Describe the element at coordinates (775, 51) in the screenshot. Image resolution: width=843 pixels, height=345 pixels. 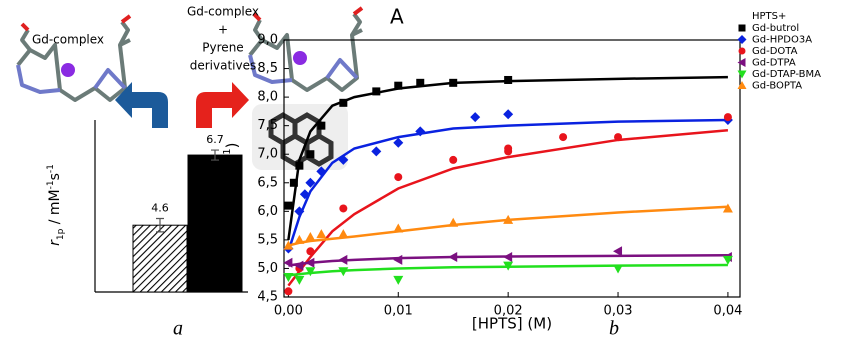
I see `legend-label: Gd-DOTA` at that location.